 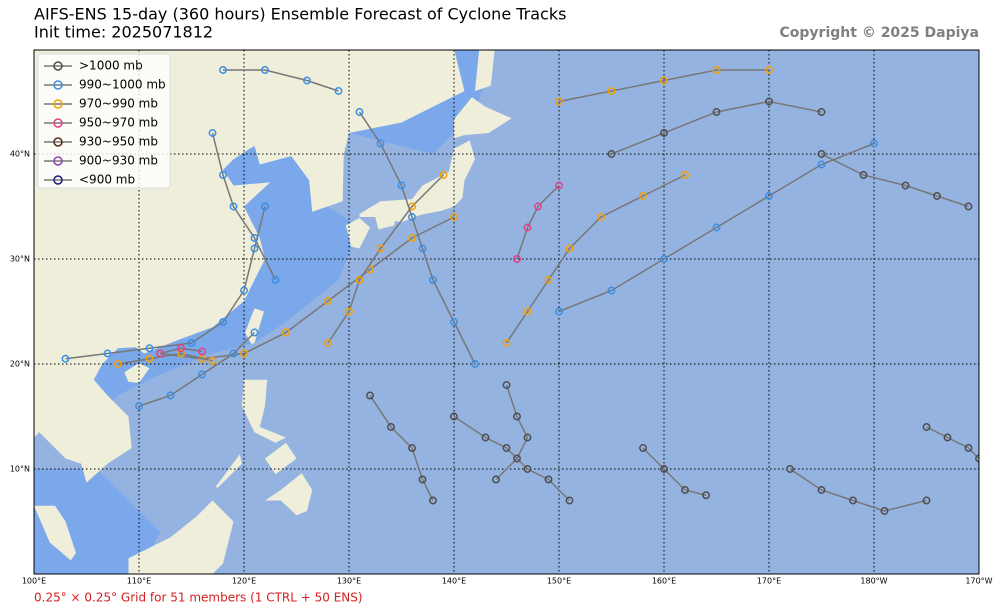 I want to click on copyright: Copyright © 2025 Dapiya, so click(x=879, y=33).